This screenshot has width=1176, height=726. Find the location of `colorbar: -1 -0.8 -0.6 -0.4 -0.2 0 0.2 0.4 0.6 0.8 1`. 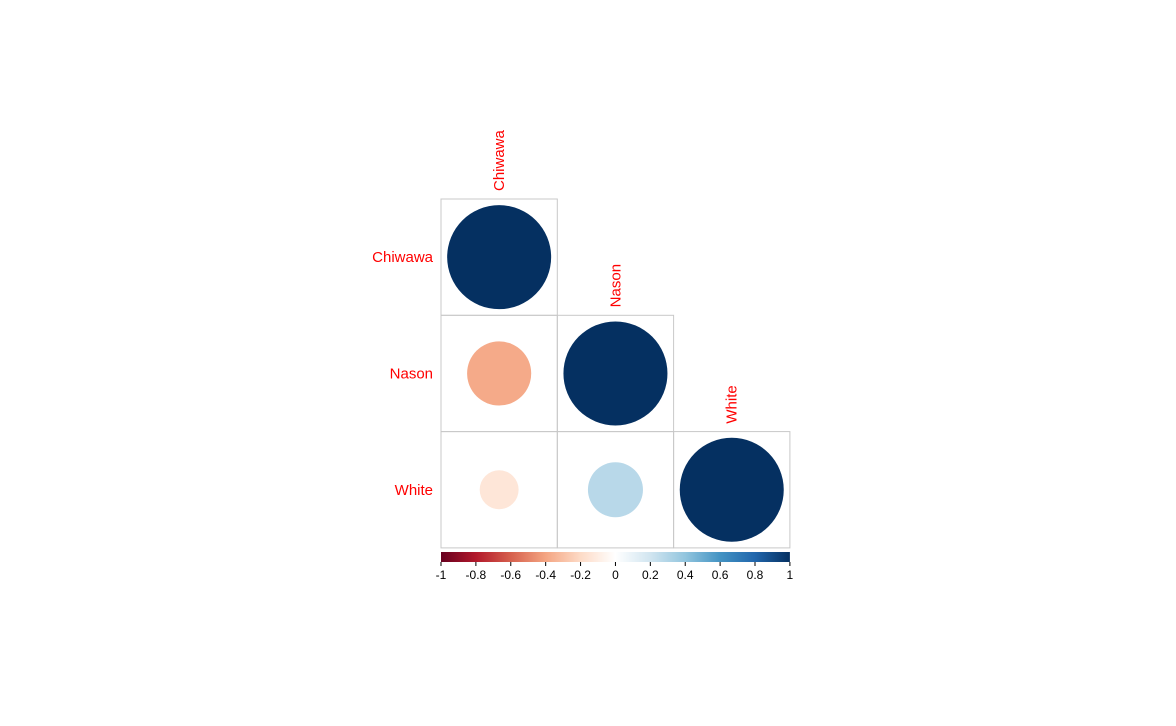

colorbar: -1 -0.8 -0.6 -0.4 -0.2 0 0.2 0.4 0.6 0.8 1 is located at coordinates (615, 567).